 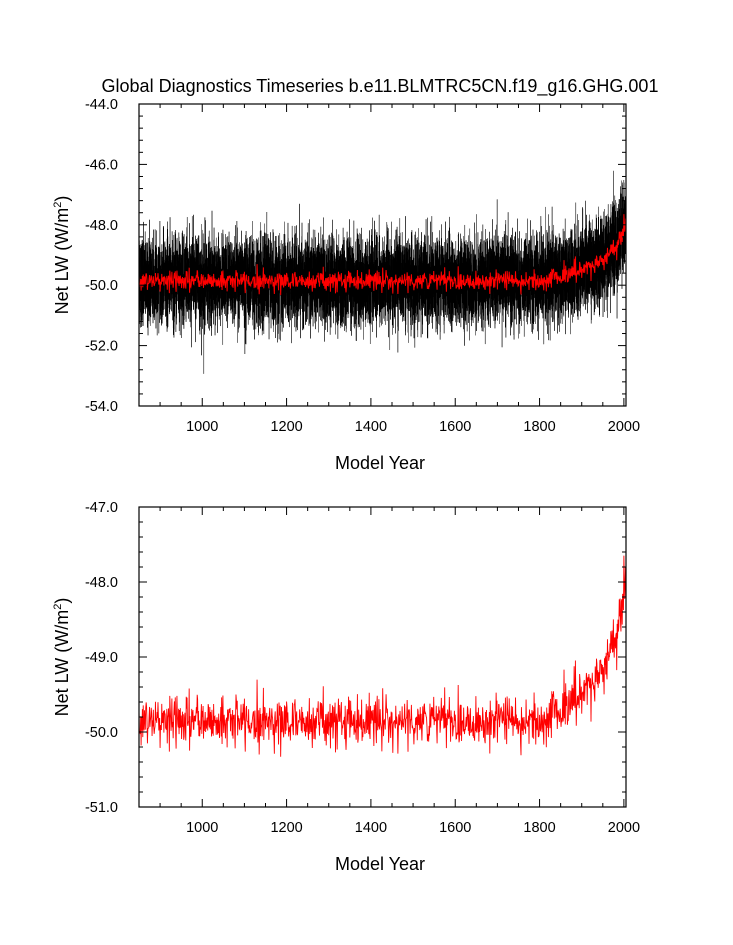 What do you see at coordinates (380, 463) in the screenshot?
I see `top-x-axis-label: Model Year` at bounding box center [380, 463].